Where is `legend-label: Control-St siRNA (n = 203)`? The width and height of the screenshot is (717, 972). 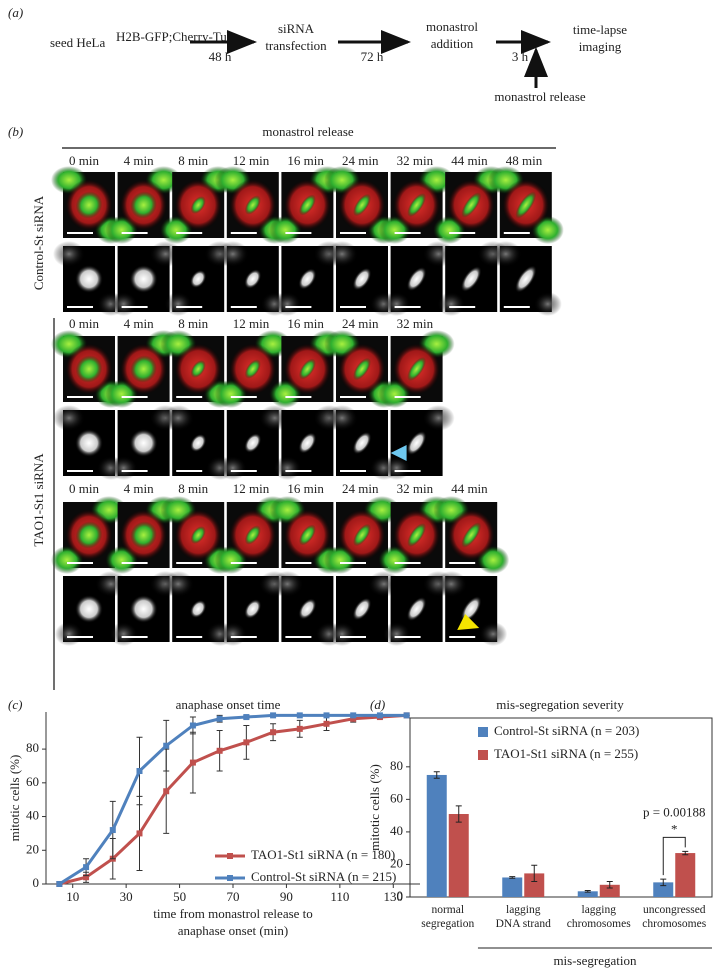
legend-label: Control-St siRNA (n = 203) is located at coordinates (566, 730).